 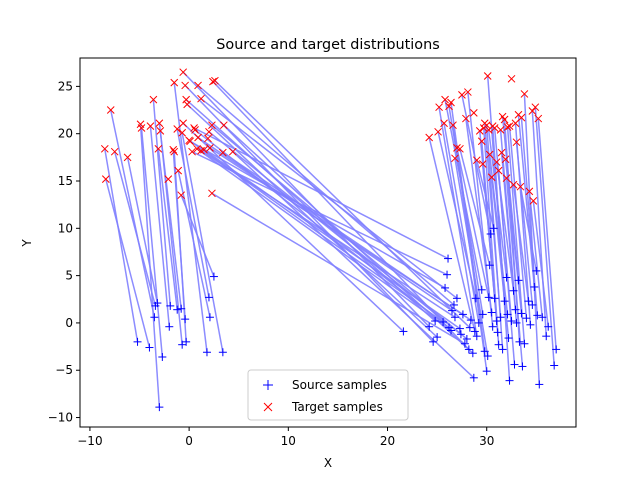 What do you see at coordinates (69, 276) in the screenshot?
I see `y-tick-label: 5` at bounding box center [69, 276].